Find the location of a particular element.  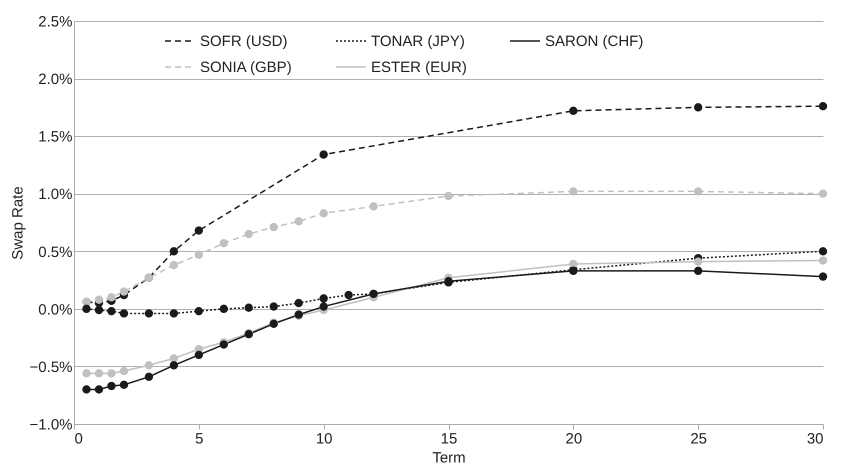

legend-label: SOFR (USD) is located at coordinates (244, 41).